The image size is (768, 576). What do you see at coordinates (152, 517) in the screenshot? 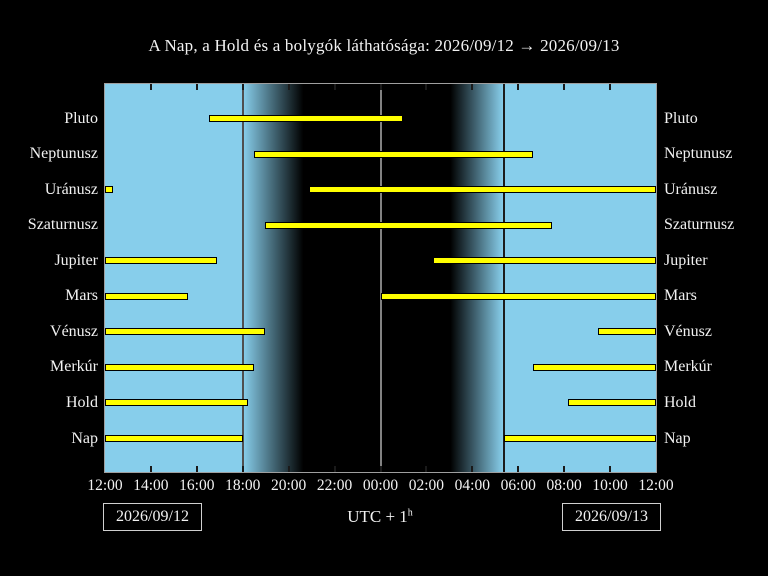
I see `start-date-box: 2026/09/12` at bounding box center [152, 517].